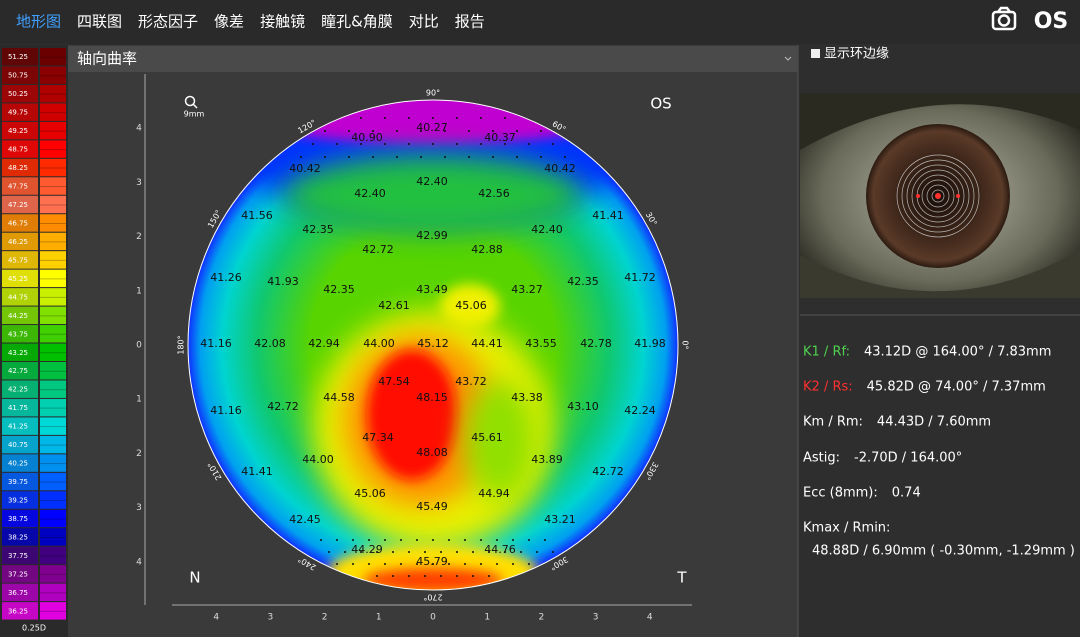  I want to click on map-eye: OS, so click(660, 104).